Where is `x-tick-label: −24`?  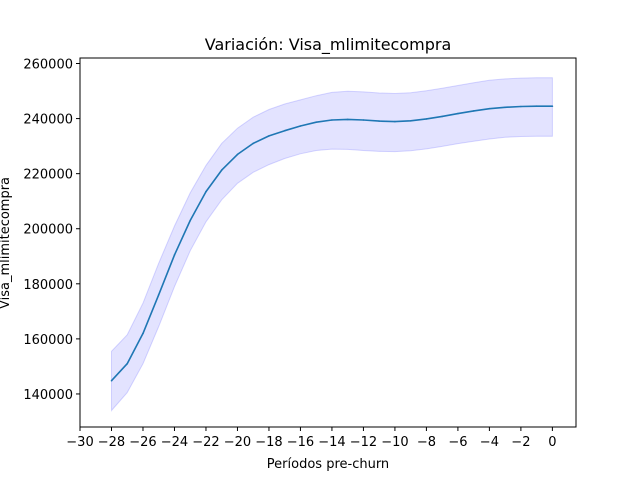
x-tick-label: −24 is located at coordinates (174, 442).